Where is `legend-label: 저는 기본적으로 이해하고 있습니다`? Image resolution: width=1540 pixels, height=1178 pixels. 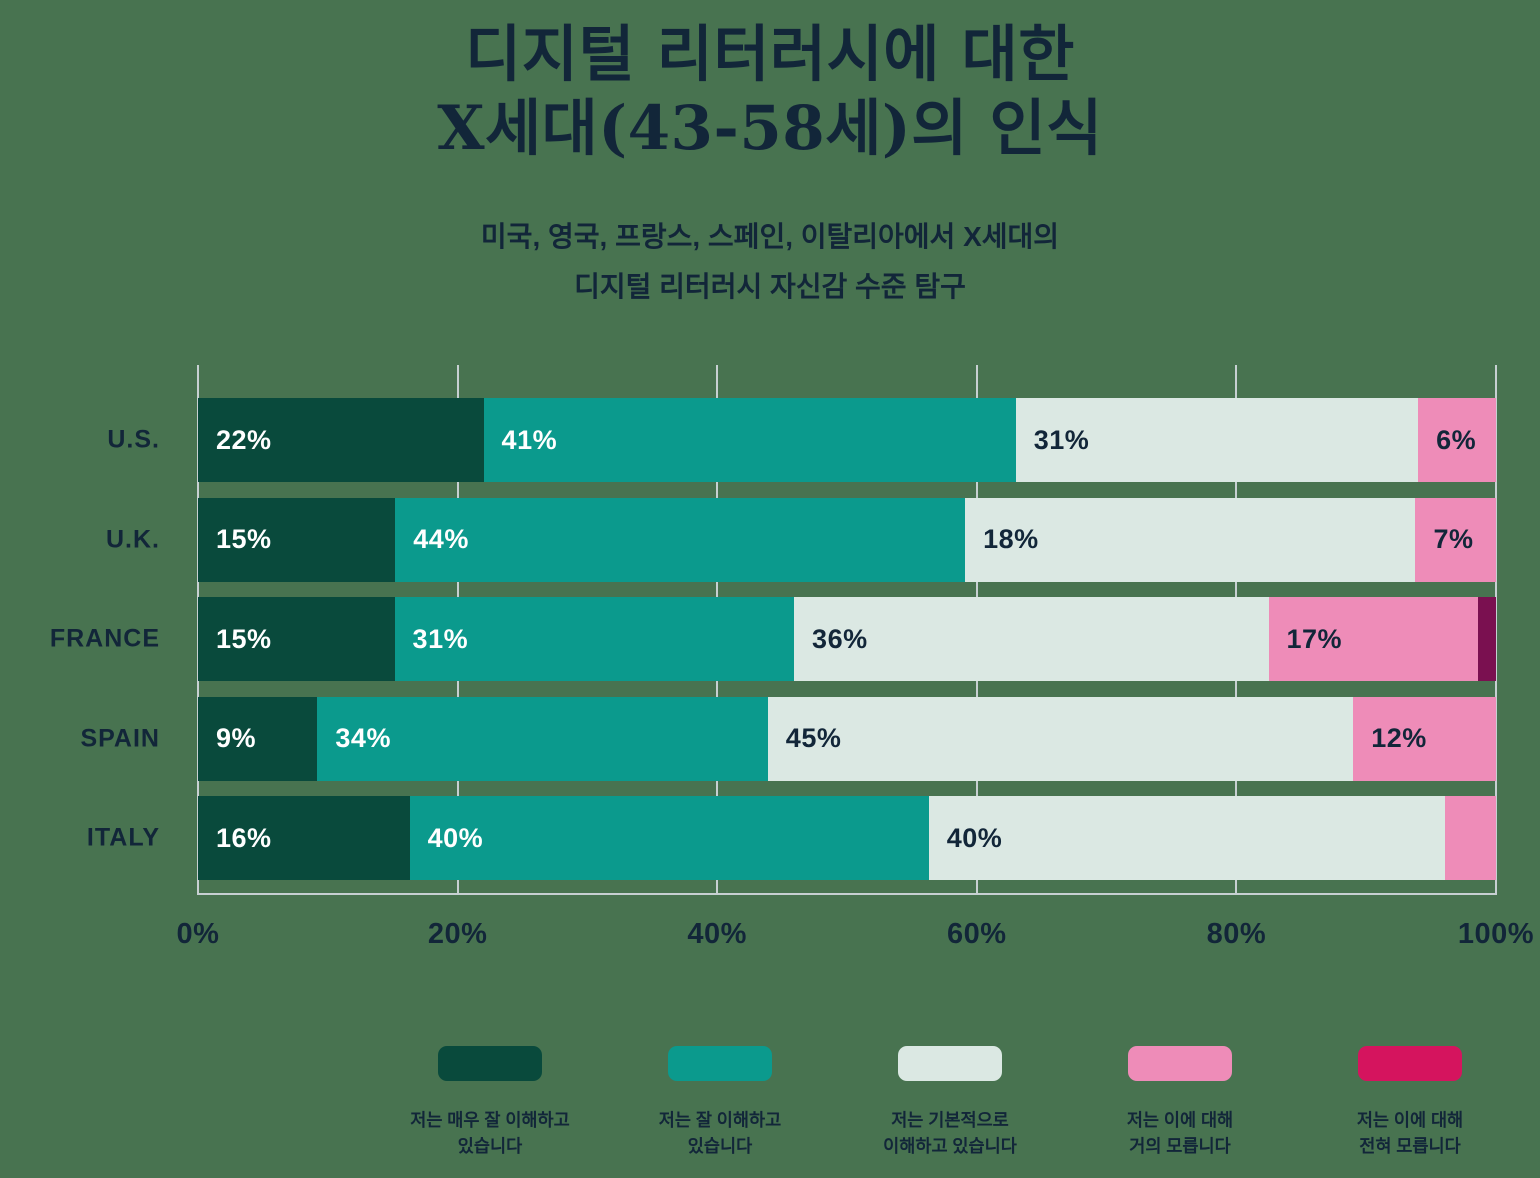
legend-label: 저는 기본적으로 이해하고 있습니다 is located at coordinates (950, 1133).